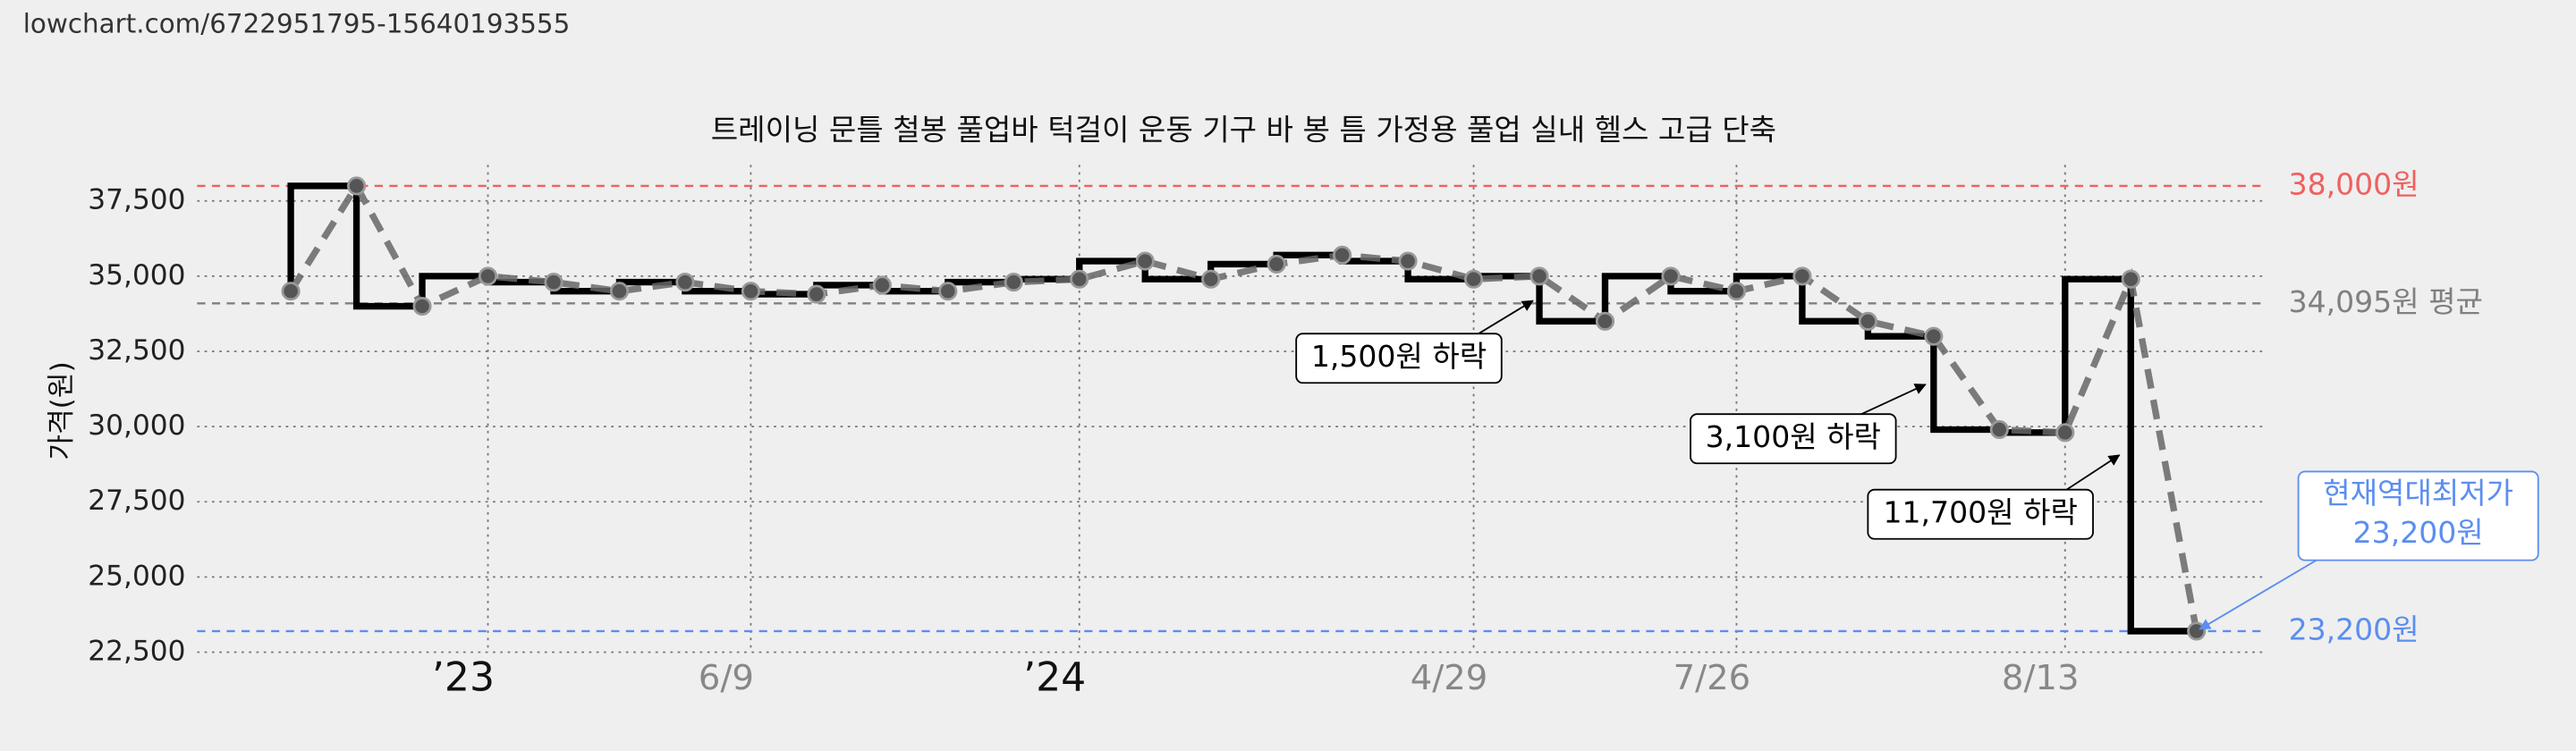 Image resolution: width=2576 pixels, height=751 pixels. I want to click on x-tick-label: ’23, so click(463, 678).